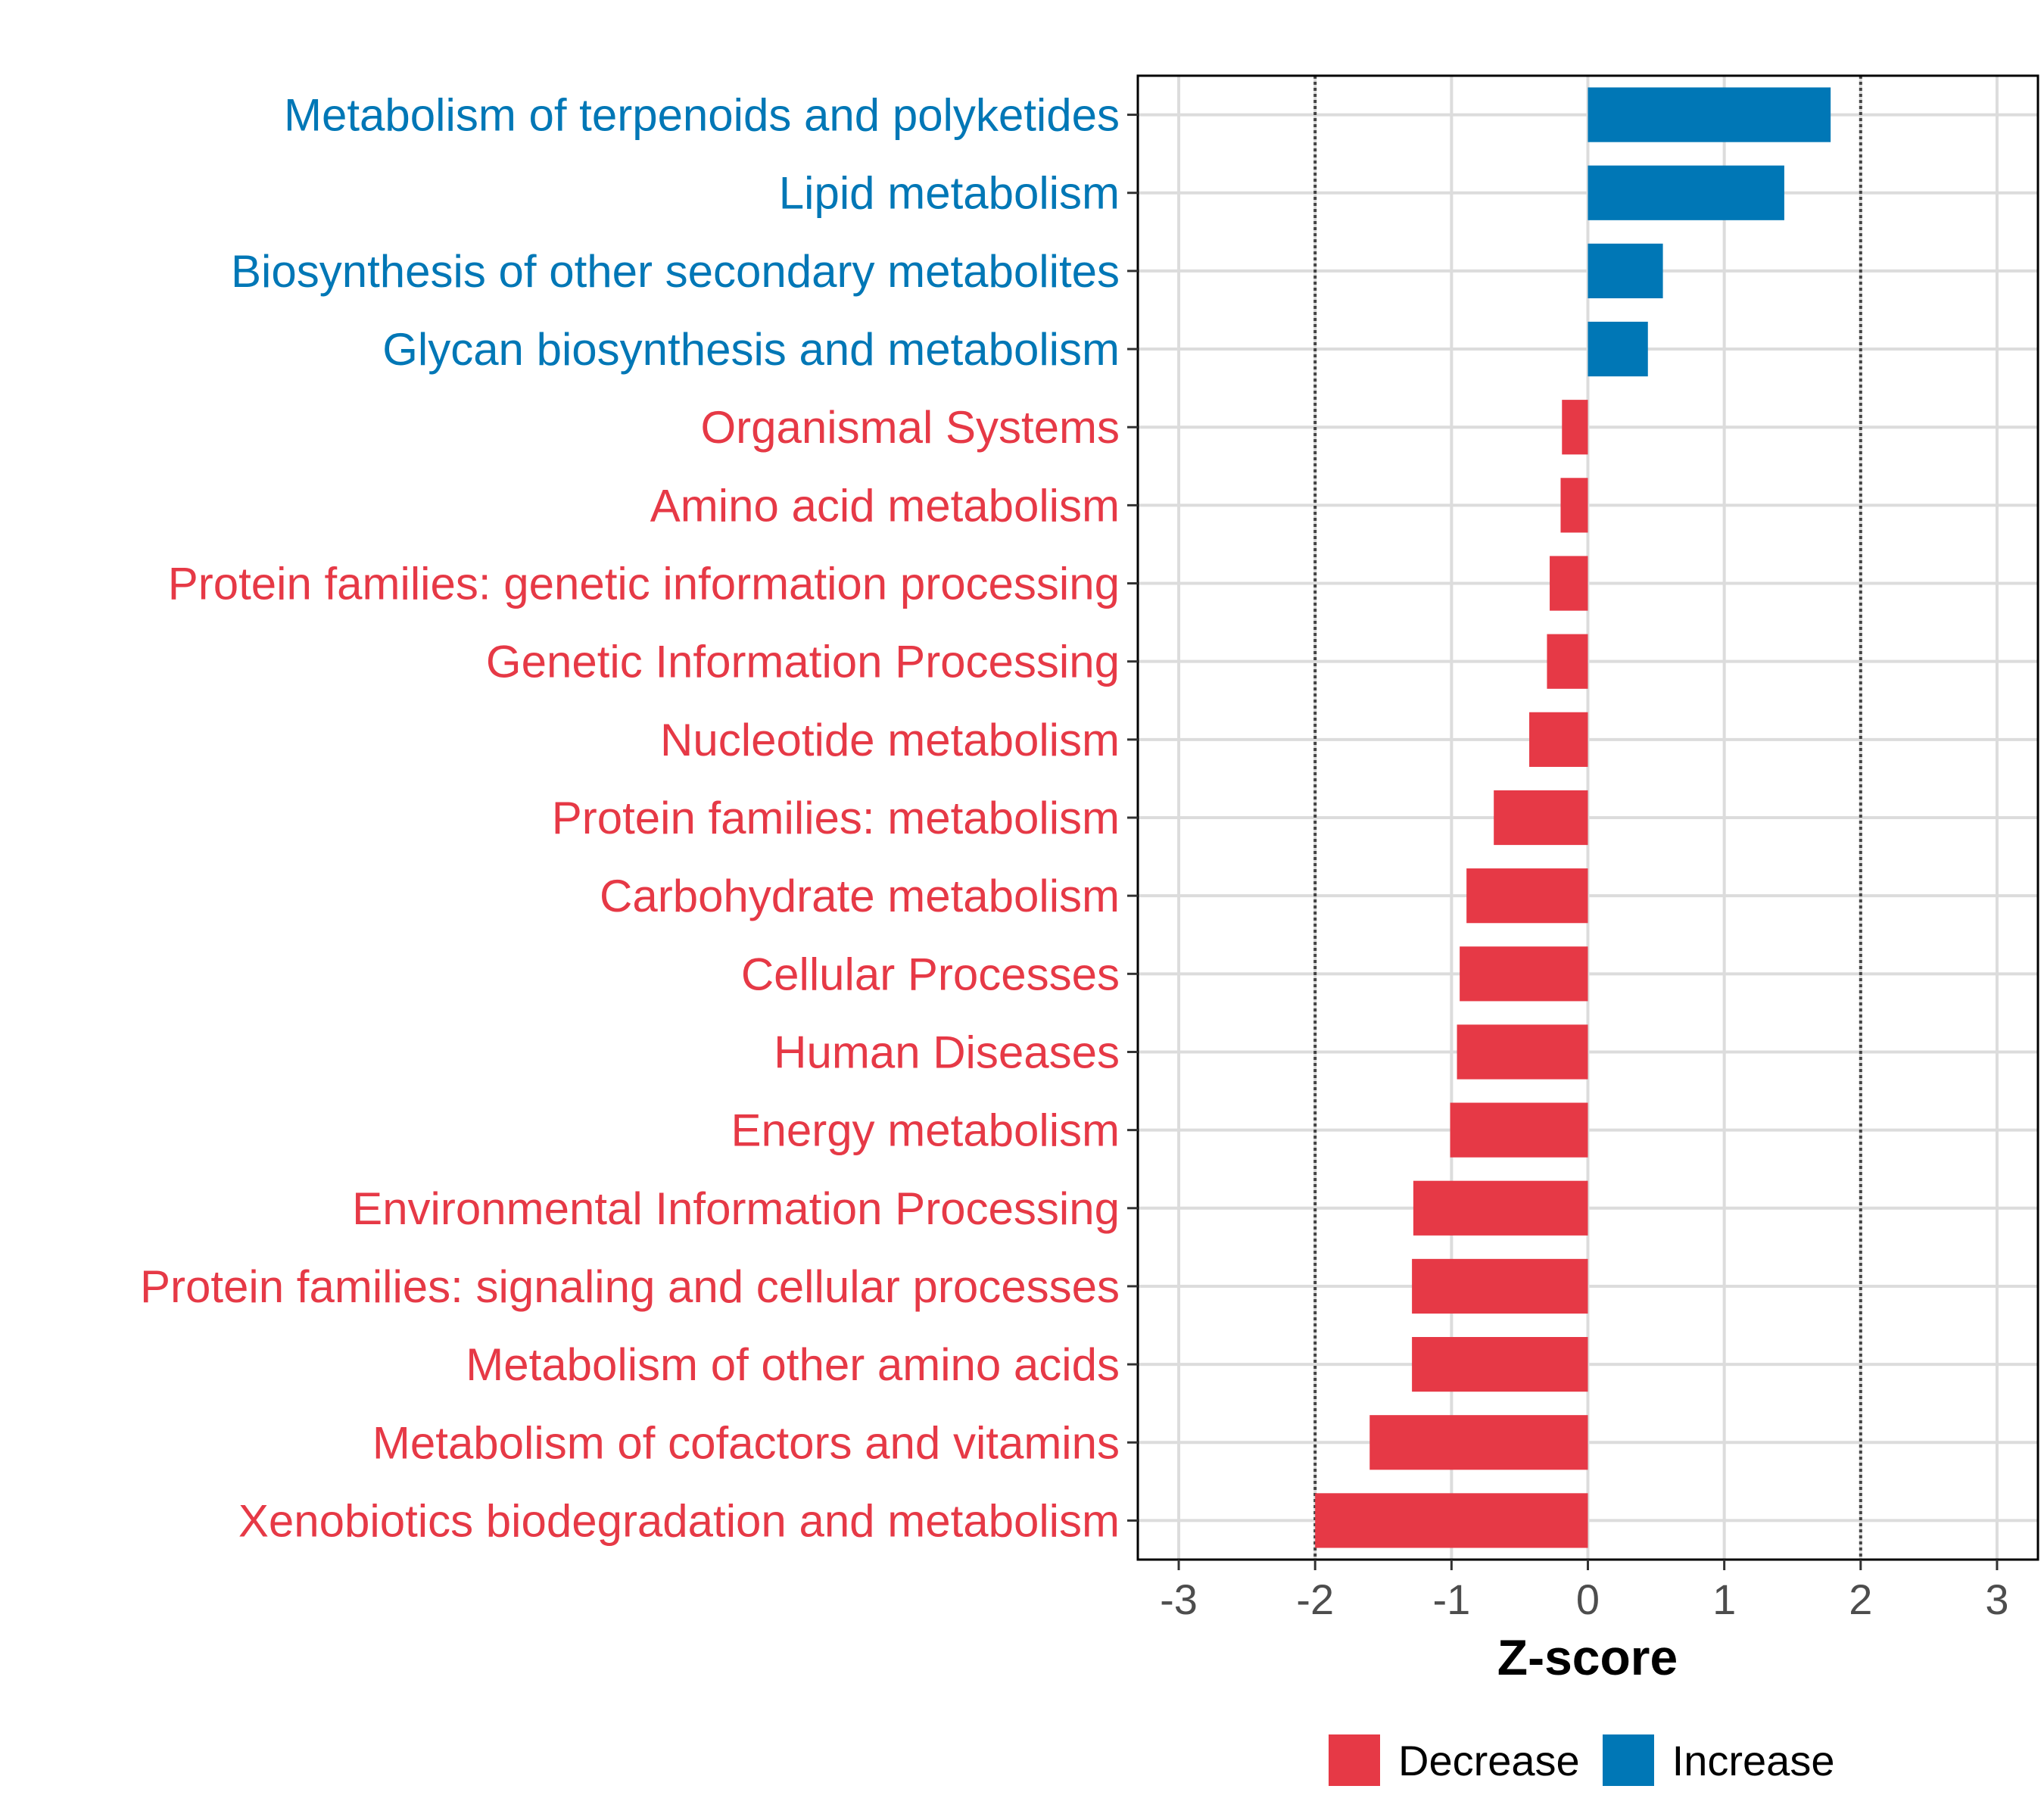 This screenshot has width=2044, height=1817. Describe the element at coordinates (1489, 1760) in the screenshot. I see `legend-label-decrease: Decrease` at that location.